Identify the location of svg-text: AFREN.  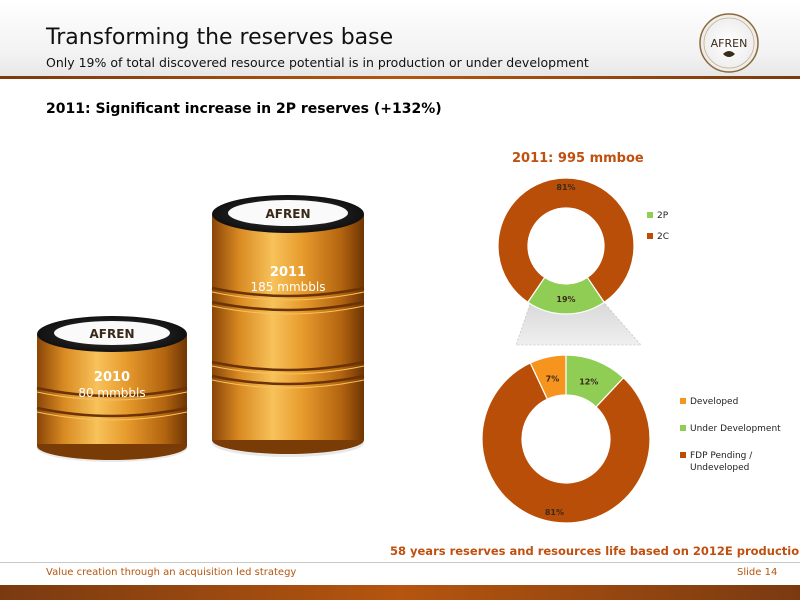
(729, 43).